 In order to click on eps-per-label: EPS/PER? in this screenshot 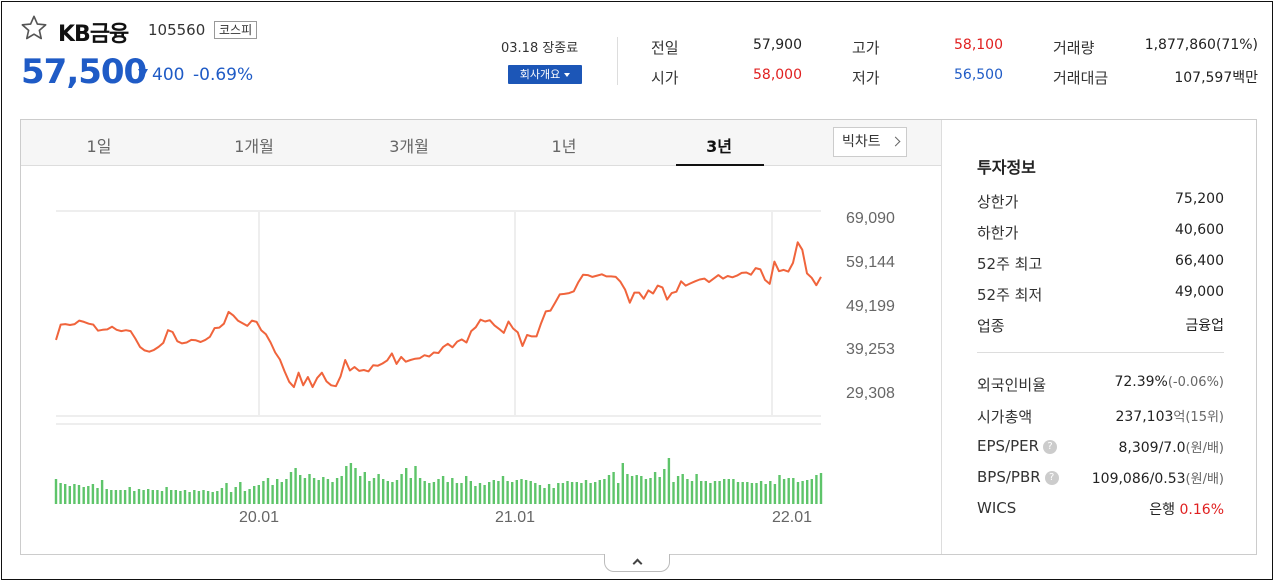, I will do `click(1017, 446)`.